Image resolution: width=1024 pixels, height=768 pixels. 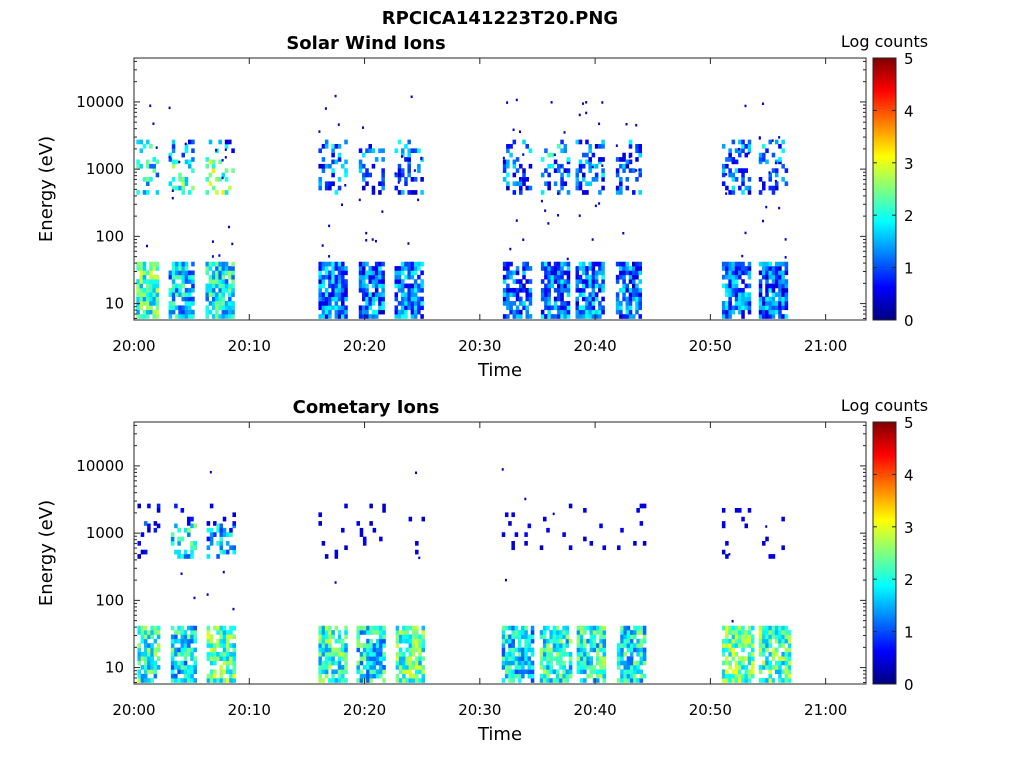 What do you see at coordinates (365, 43) in the screenshot?
I see `panel-title: Solar Wind Ions` at bounding box center [365, 43].